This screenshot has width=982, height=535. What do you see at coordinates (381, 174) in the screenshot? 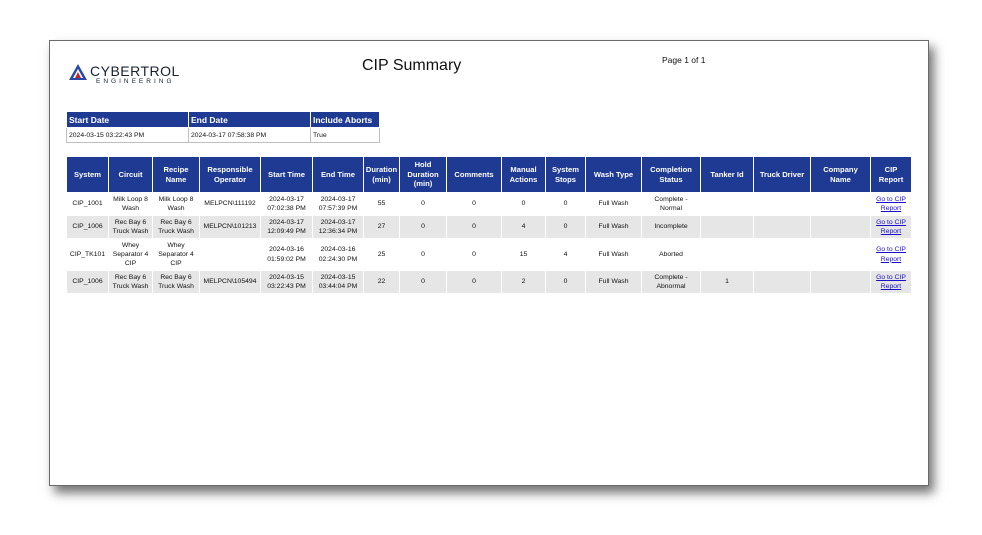
I see `column-header-duration: Duration (min)` at bounding box center [381, 174].